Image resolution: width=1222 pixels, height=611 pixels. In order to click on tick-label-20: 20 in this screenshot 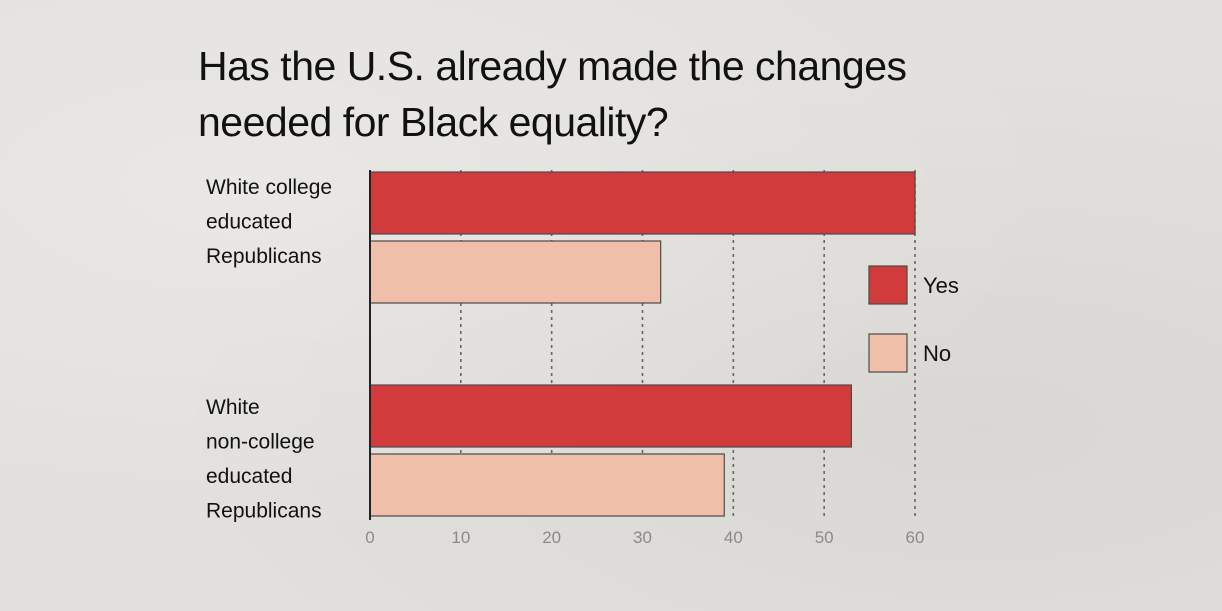, I will do `click(551, 537)`.